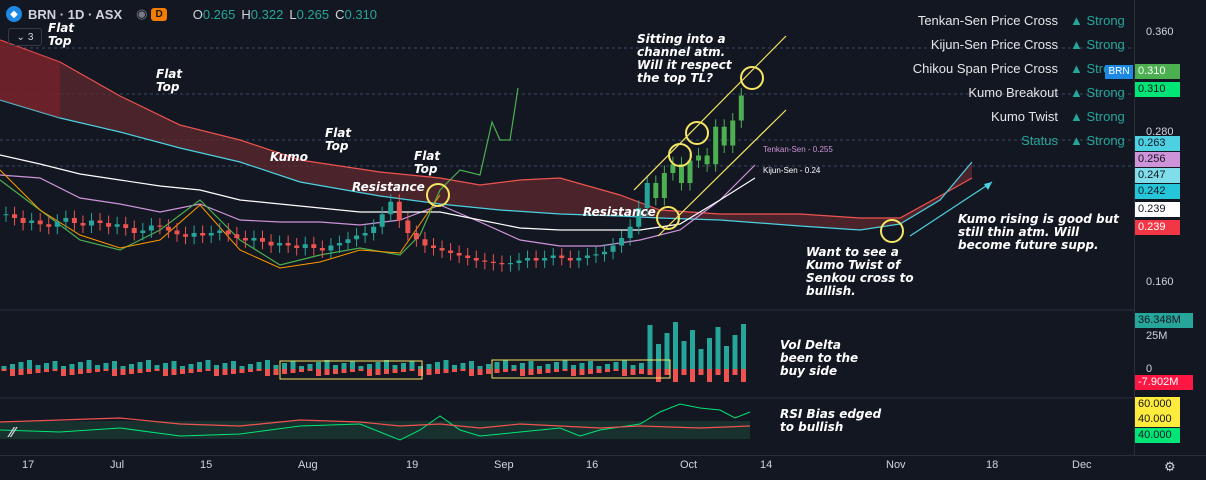 The width and height of the screenshot is (1206, 480). What do you see at coordinates (13, 432) in the screenshot?
I see `tradingview-logo-icon: ⁄⁄` at bounding box center [13, 432].